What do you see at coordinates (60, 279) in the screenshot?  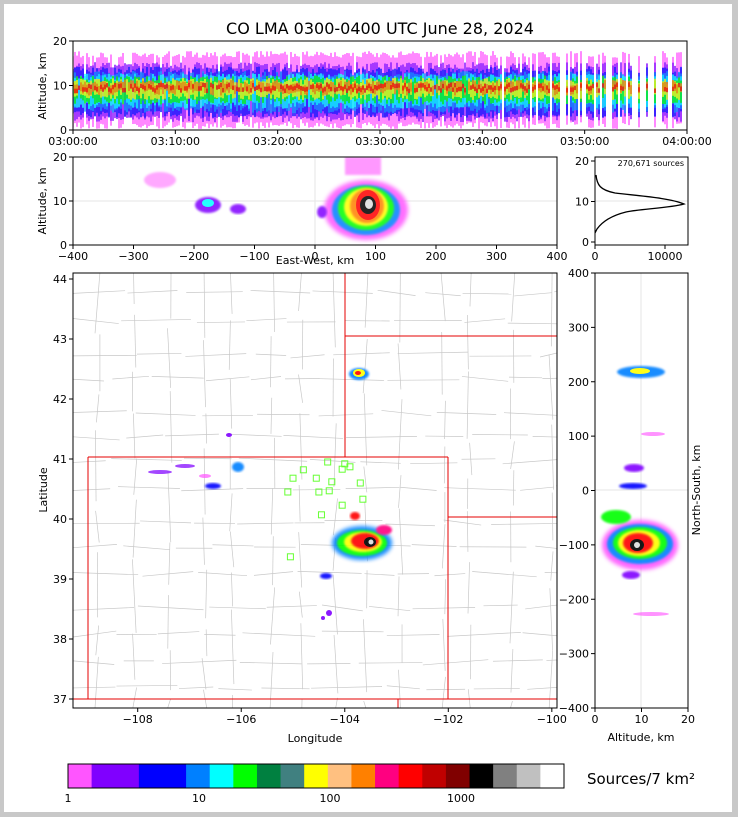 I see `pv-y-label: 44` at bounding box center [60, 279].